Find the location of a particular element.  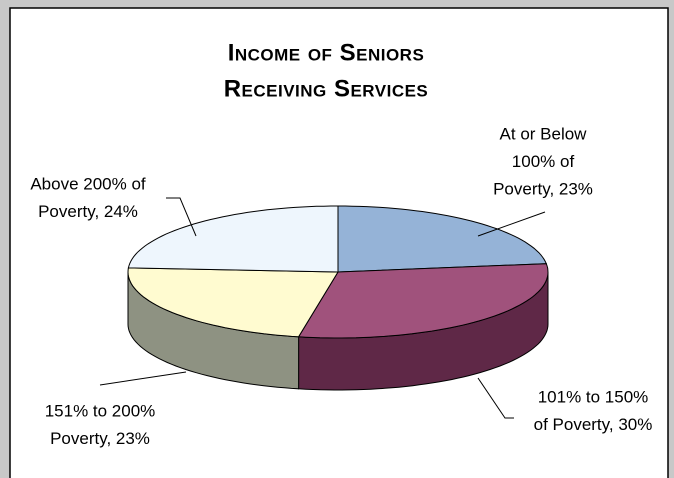

data-label: 100% of is located at coordinates (543, 161).